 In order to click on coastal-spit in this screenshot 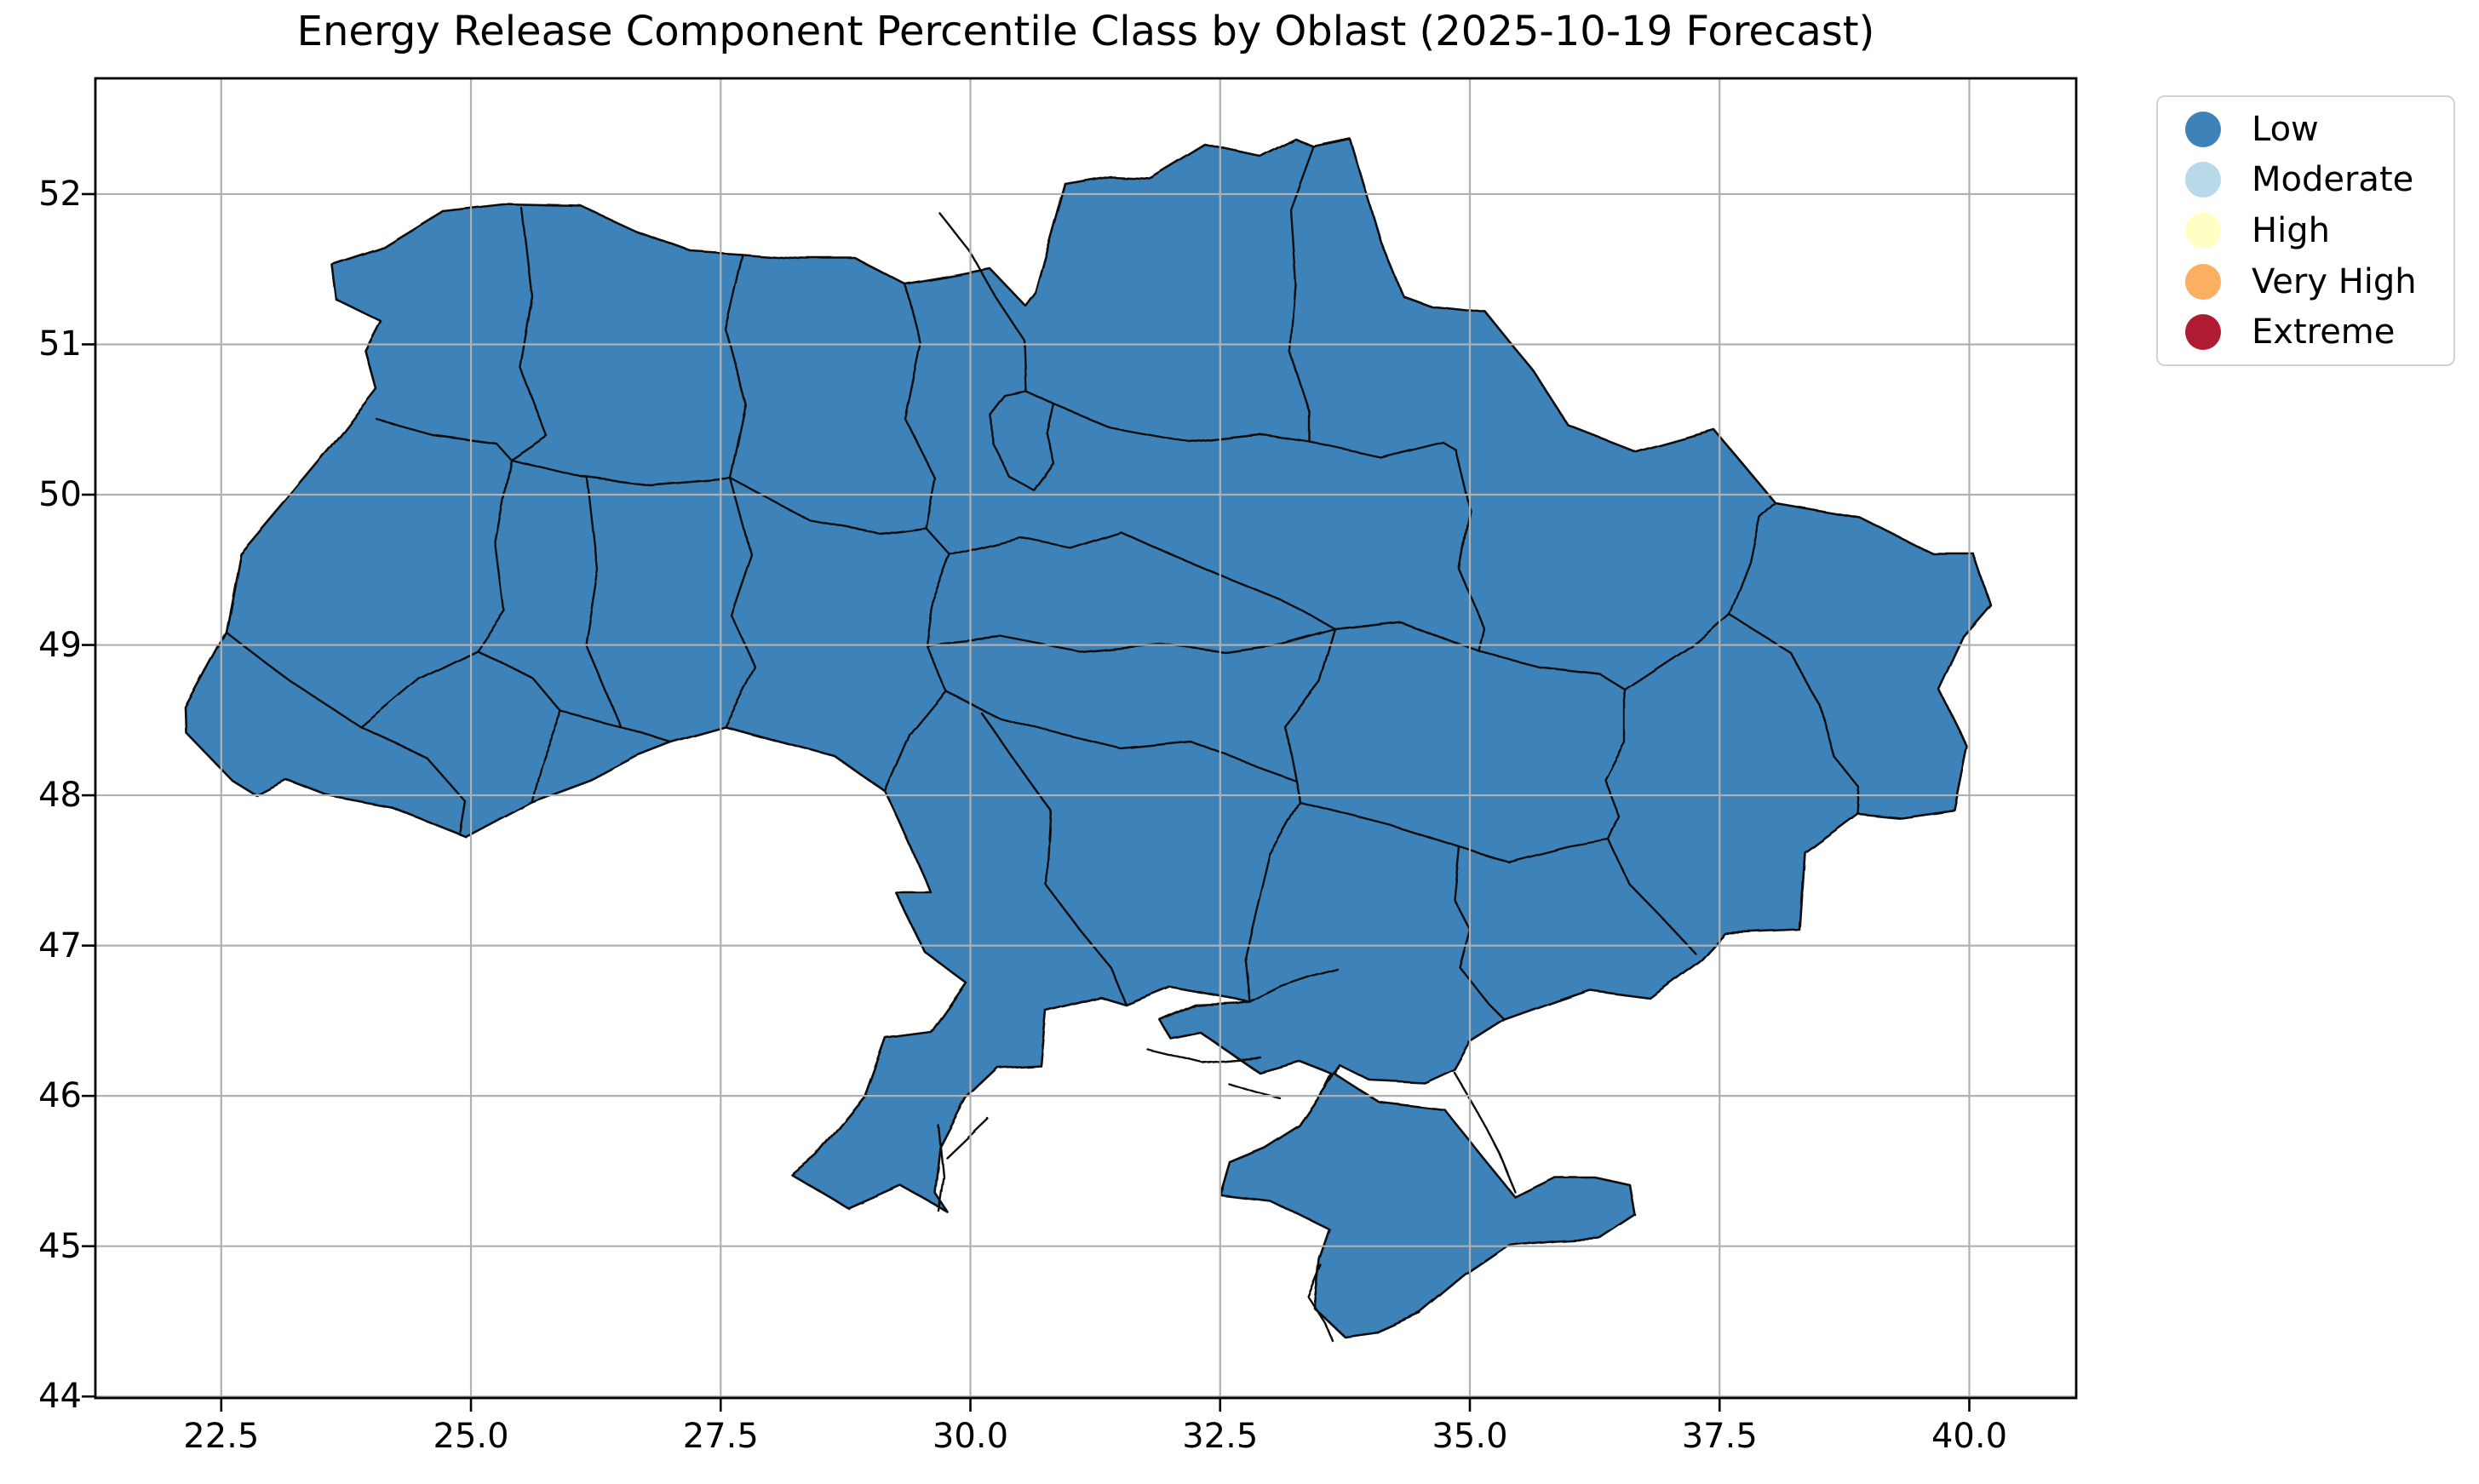, I will do `click(967, 1138)`.